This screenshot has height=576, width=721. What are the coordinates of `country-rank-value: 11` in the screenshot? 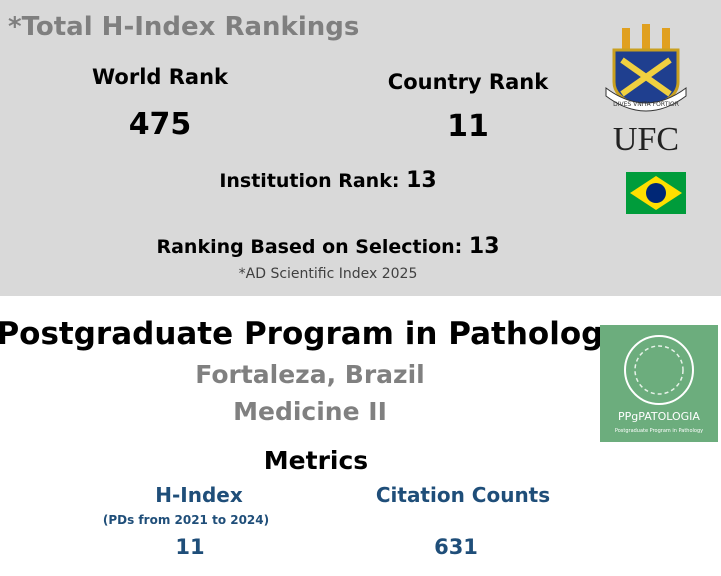 It's located at (468, 126).